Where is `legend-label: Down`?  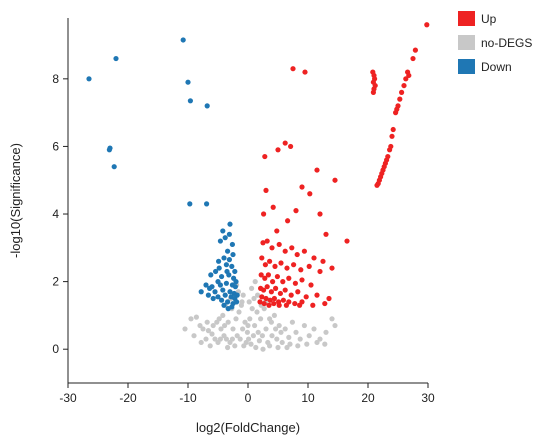
legend-label: Down is located at coordinates (496, 67).